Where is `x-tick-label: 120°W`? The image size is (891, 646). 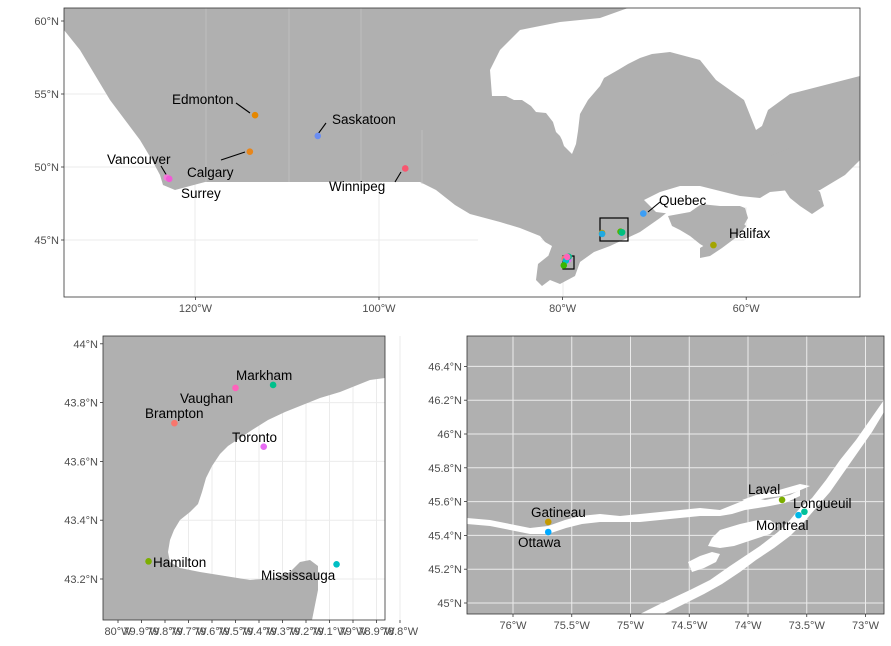
x-tick-label: 120°W is located at coordinates (196, 309).